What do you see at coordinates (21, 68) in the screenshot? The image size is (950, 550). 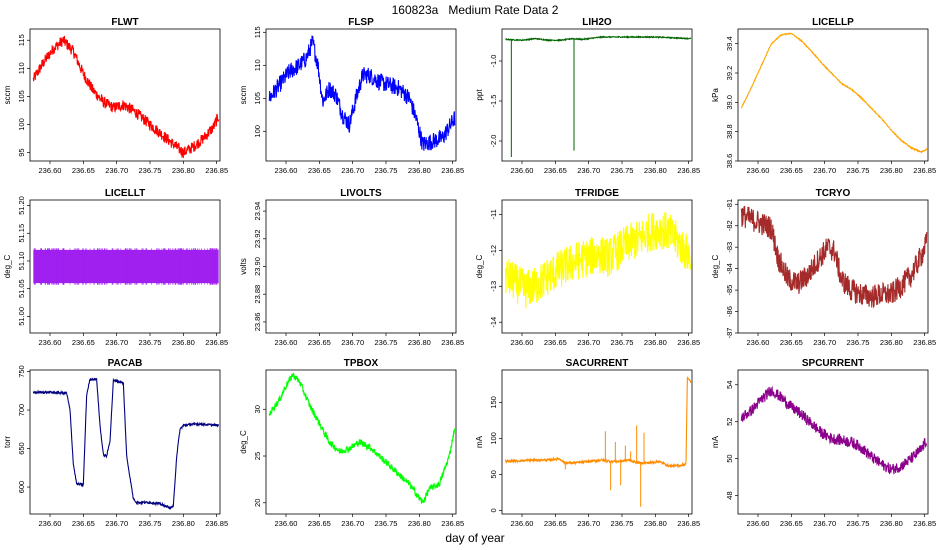 I see `flwt-ytick-label: 110` at bounding box center [21, 68].